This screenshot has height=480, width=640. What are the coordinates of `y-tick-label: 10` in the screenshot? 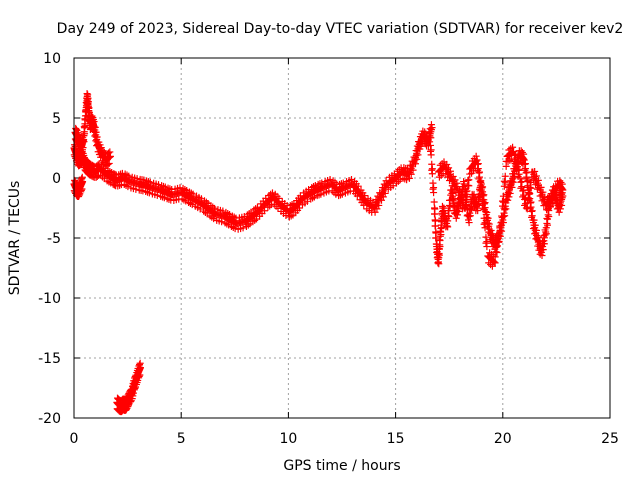 It's located at (52, 59).